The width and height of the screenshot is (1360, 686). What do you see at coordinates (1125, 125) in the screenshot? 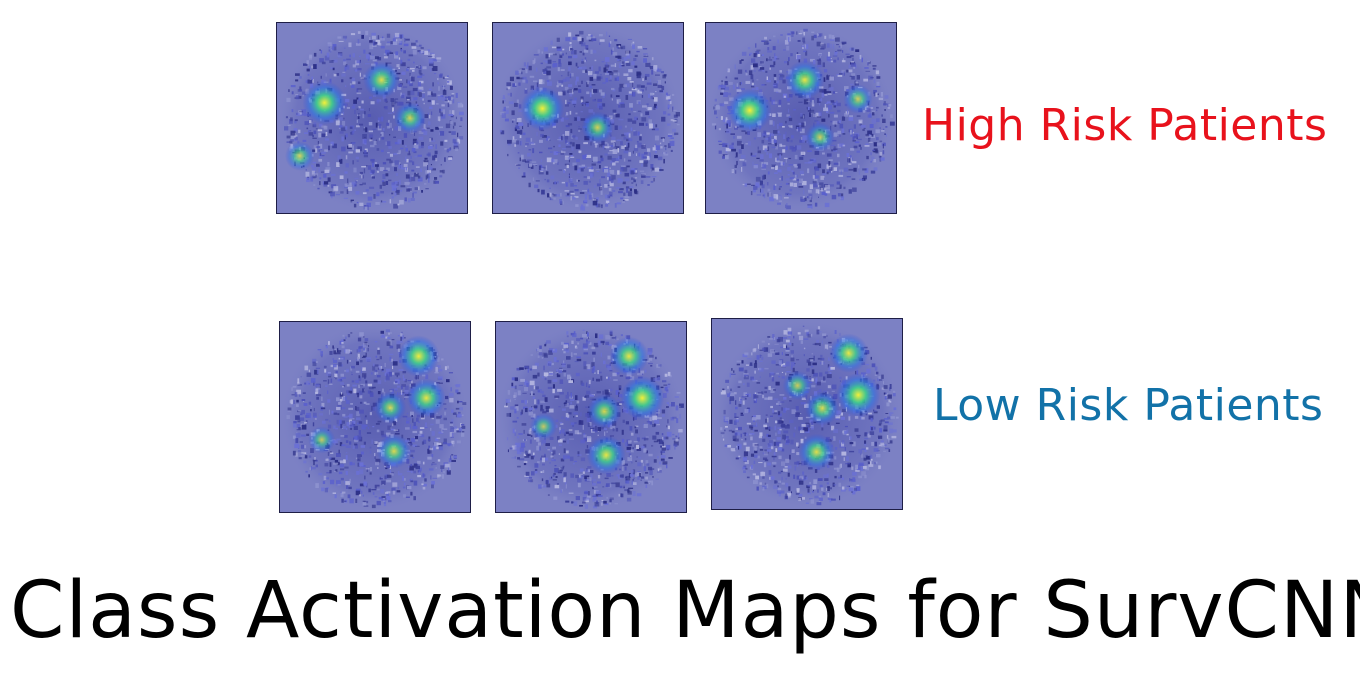
I see `high-risk-label: High Risk Patients` at bounding box center [1125, 125].